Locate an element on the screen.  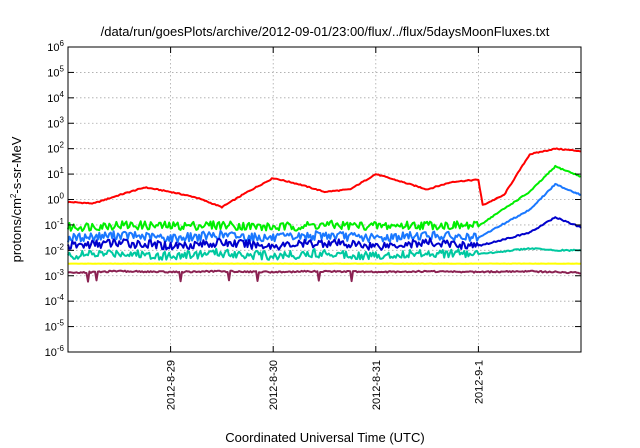
y-tick-label: 10² is located at coordinates (55, 148).